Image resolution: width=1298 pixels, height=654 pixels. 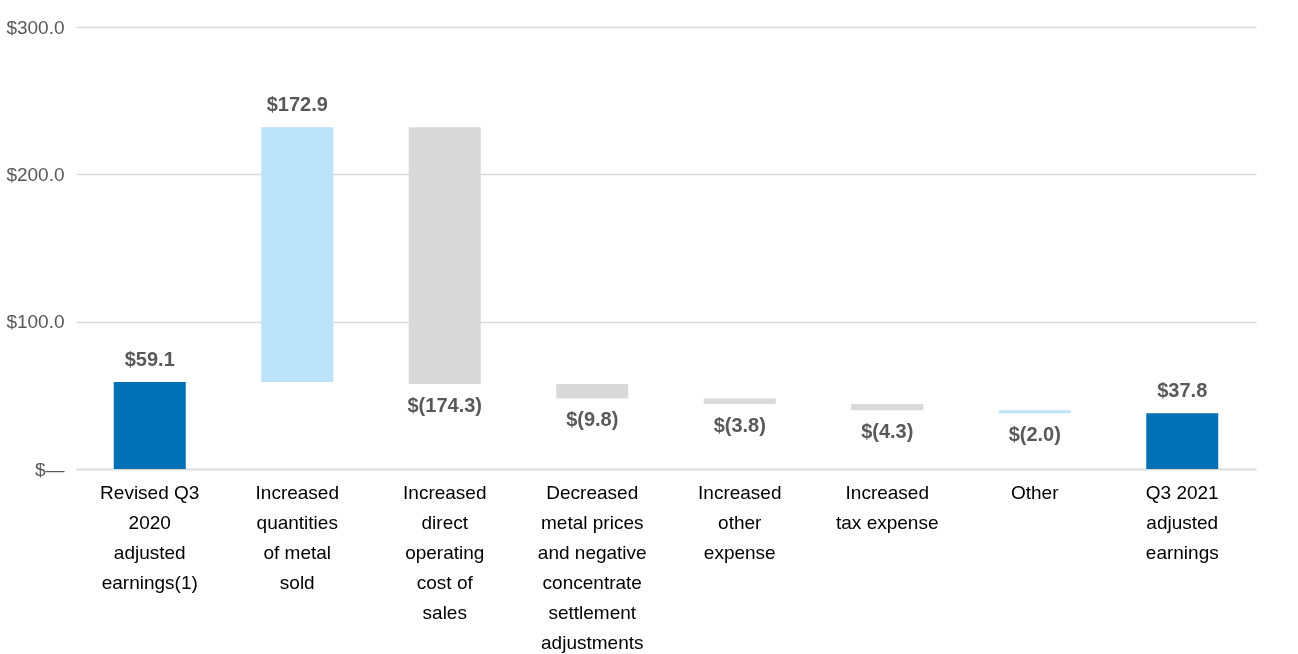 I want to click on x-tick-label: Other, so click(x=1035, y=492).